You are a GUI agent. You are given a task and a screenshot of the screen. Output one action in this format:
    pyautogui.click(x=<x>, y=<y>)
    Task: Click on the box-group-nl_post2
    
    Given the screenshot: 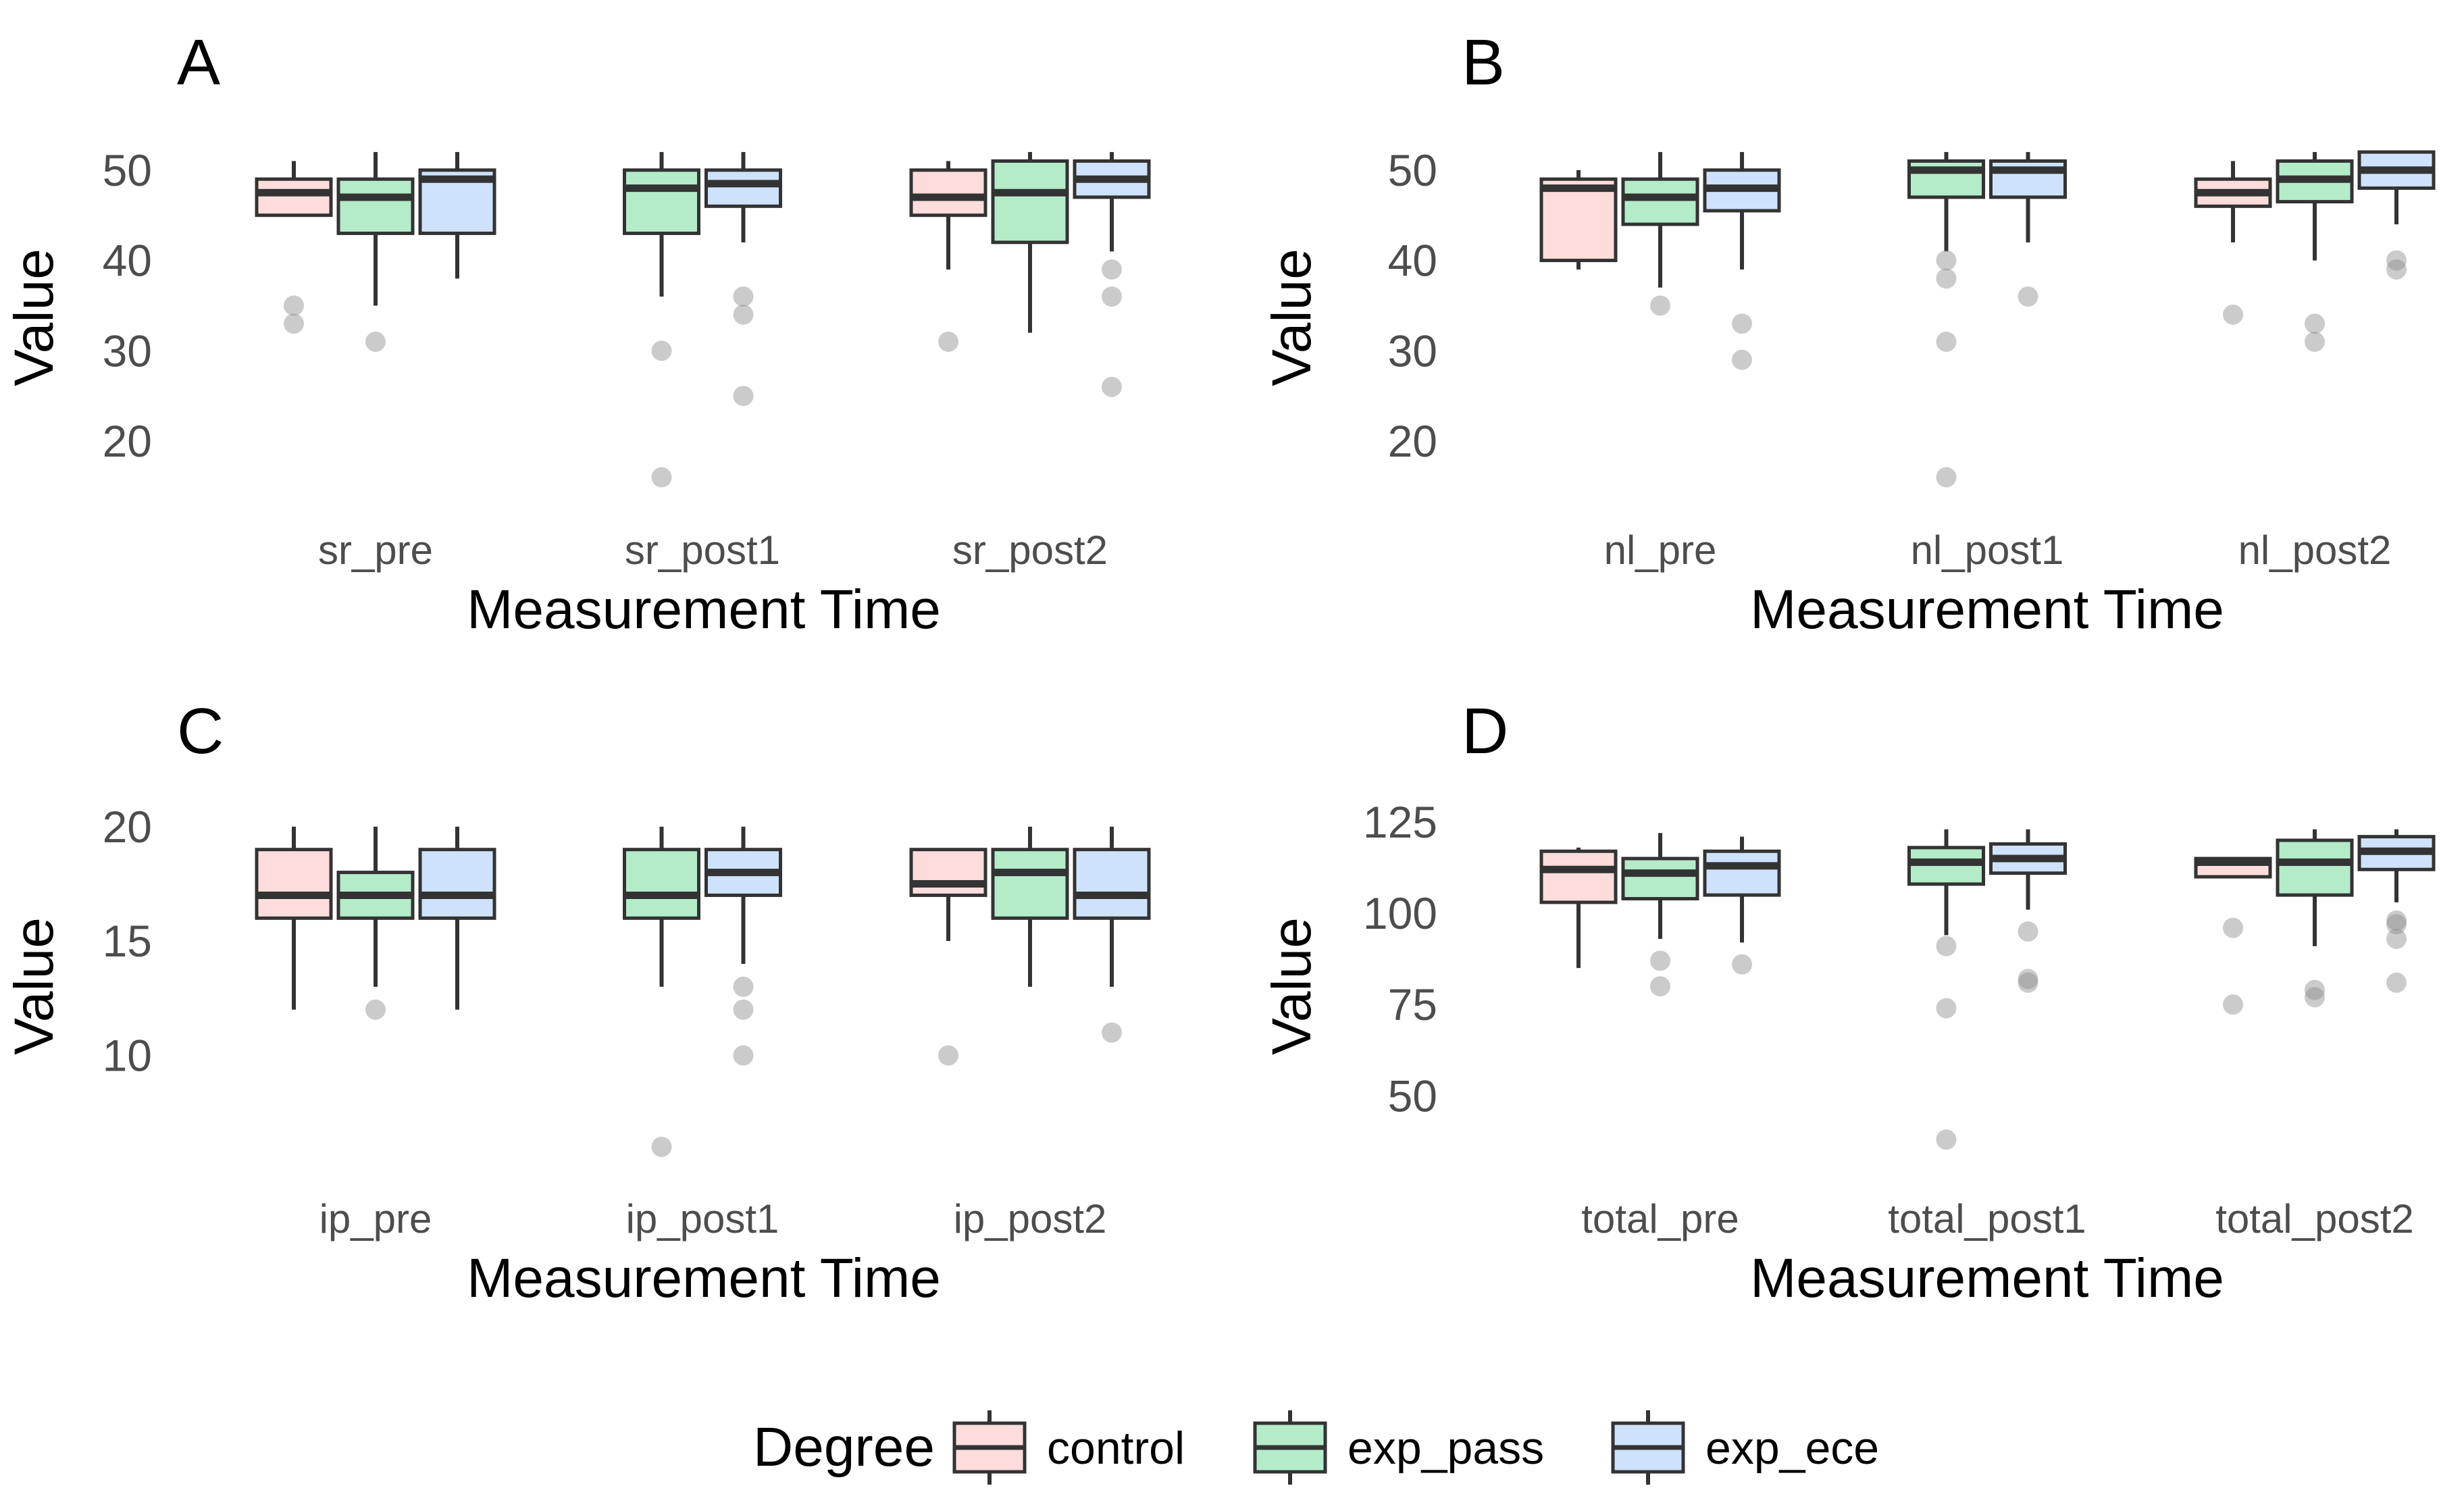 What is the action you would take?
    pyautogui.click(x=2315, y=251)
    